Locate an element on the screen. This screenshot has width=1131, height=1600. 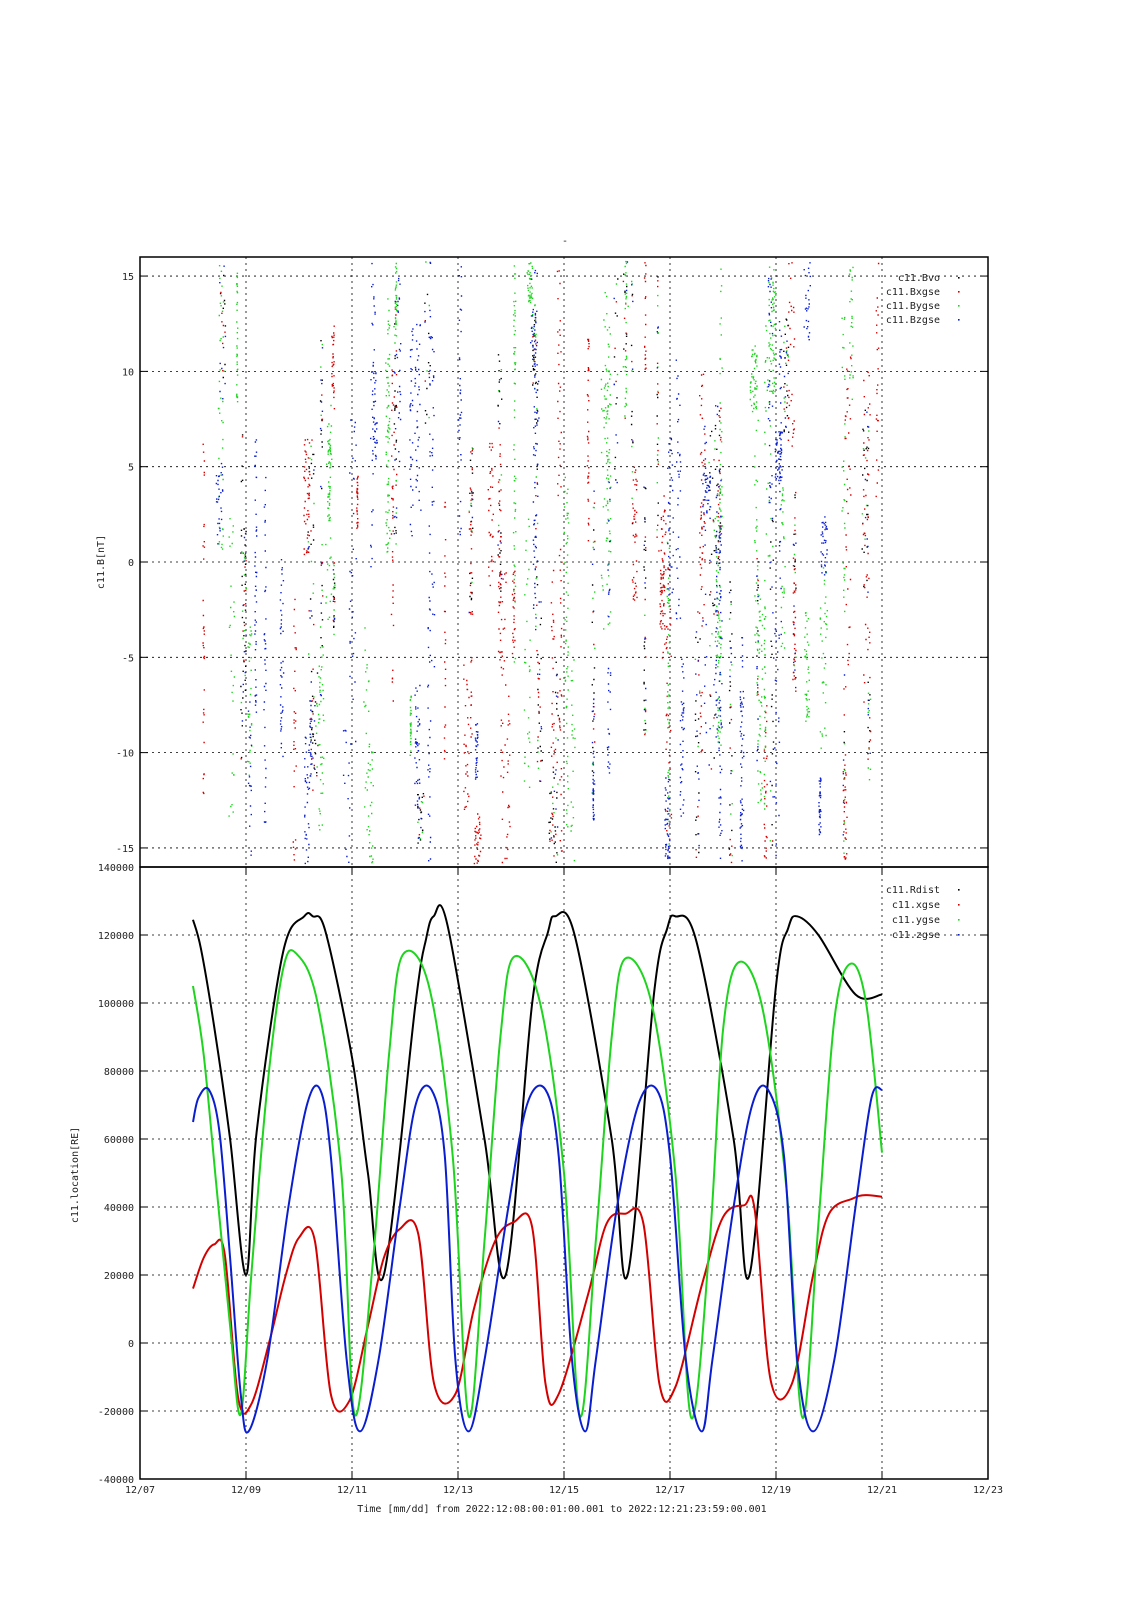
lower-y-tick-label: 60000 is located at coordinates (119, 1140).